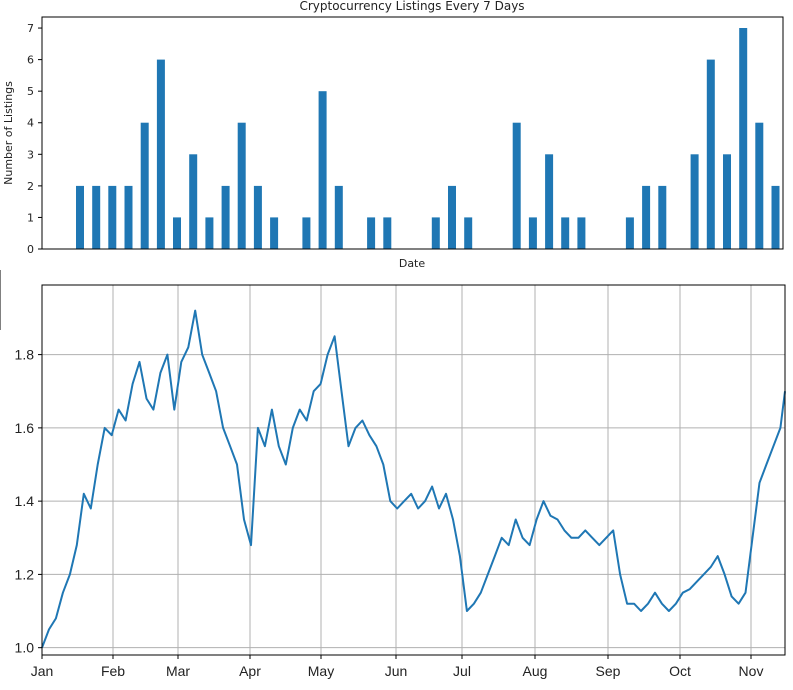 The width and height of the screenshot is (793, 690). Describe the element at coordinates (250, 671) in the screenshot. I see `x-tick-label: Apr` at that location.